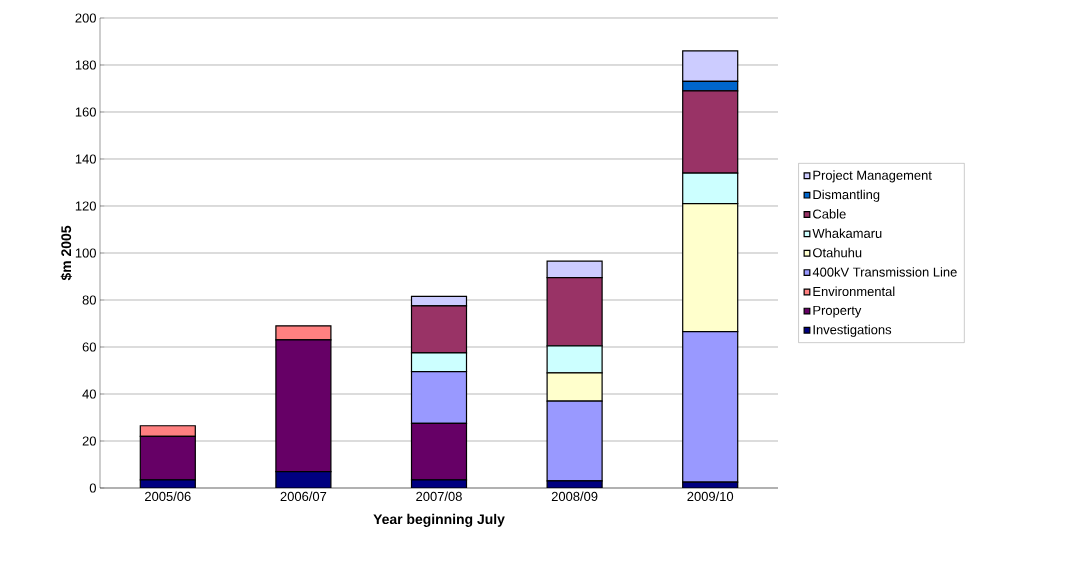 The width and height of the screenshot is (1087, 581). Describe the element at coordinates (829, 214) in the screenshot. I see `legend-label: Cable` at that location.